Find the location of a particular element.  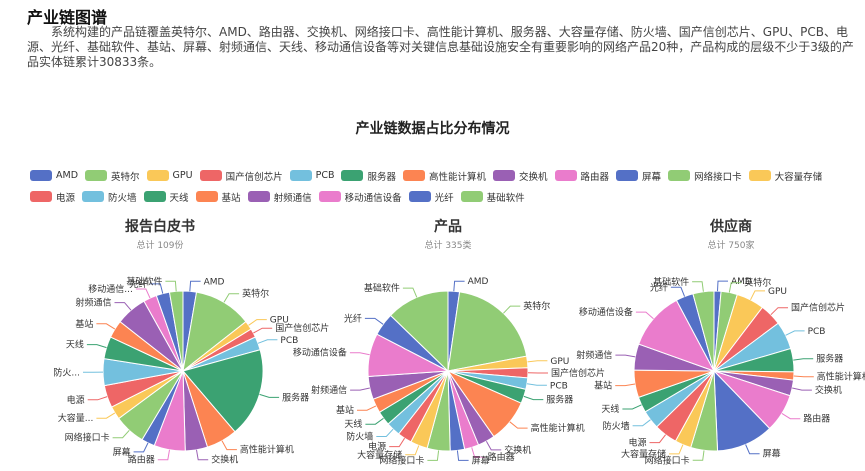

legend-item: 光纤 is located at coordinates (431, 197).